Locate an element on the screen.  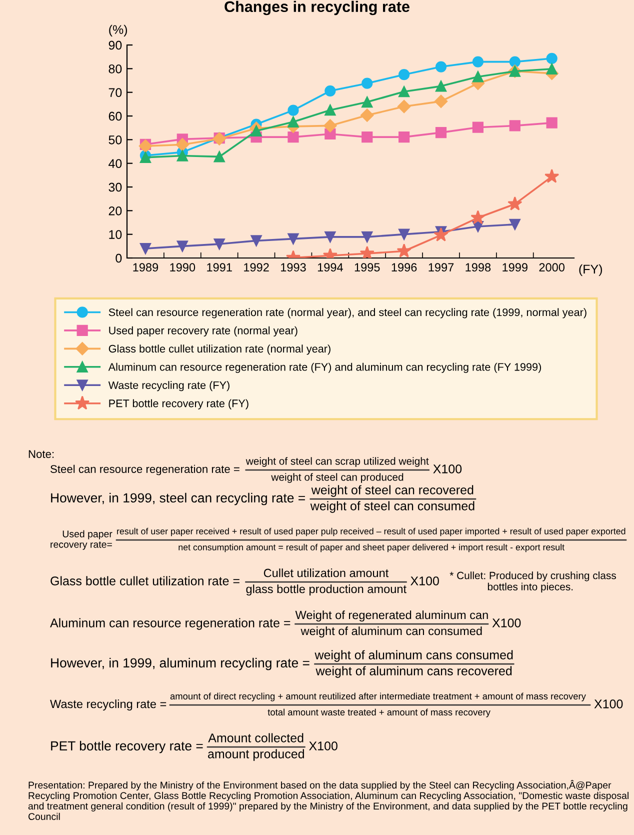
text: weight of steel can consumed is located at coordinates (392, 507).